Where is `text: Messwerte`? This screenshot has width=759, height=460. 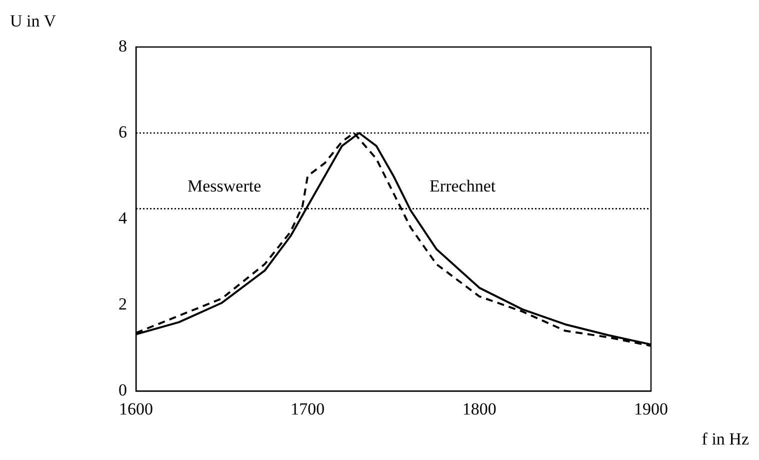
text: Messwerte is located at coordinates (225, 186).